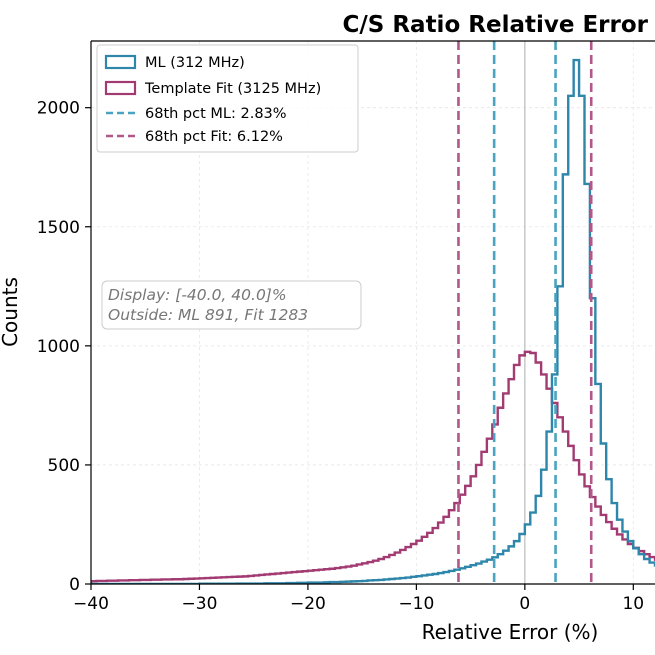  What do you see at coordinates (214, 137) in the screenshot?
I see `legend-label-fit-pct: 68th pct Fit: 6.12%` at bounding box center [214, 137].